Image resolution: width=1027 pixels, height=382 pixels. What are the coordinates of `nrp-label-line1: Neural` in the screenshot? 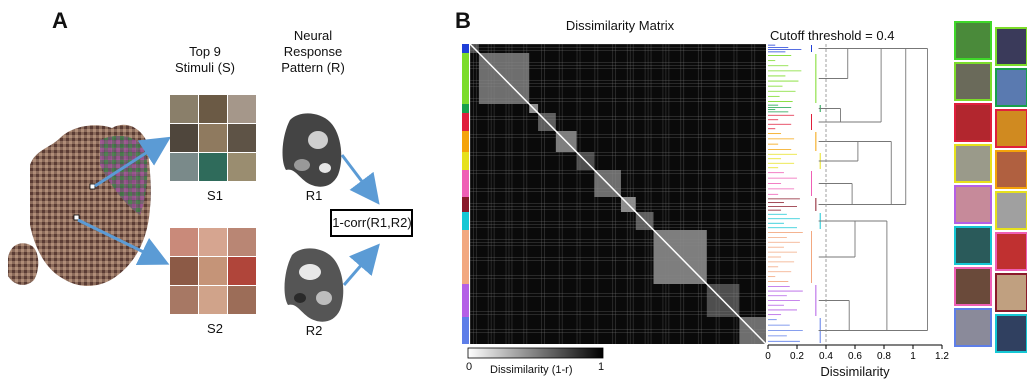 It's located at (313, 35).